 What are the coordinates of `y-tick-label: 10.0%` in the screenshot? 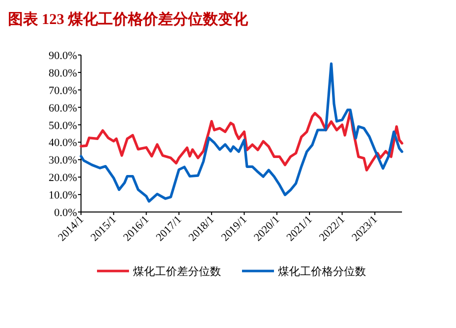 It's located at (62, 196).